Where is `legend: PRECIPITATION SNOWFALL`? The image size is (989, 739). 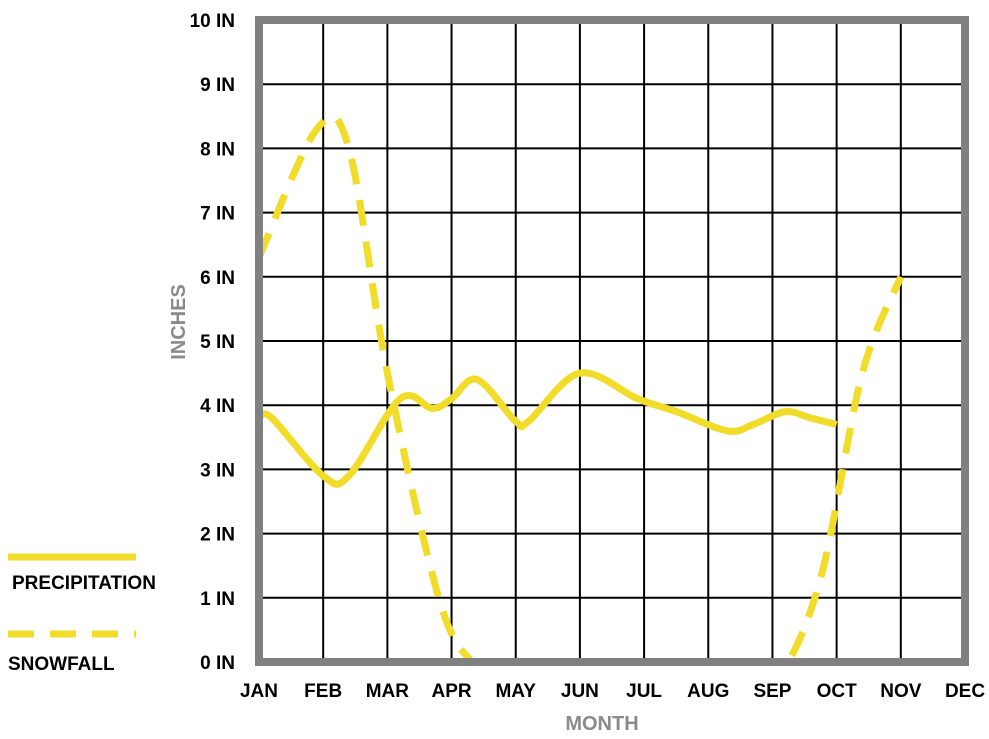 legend: PRECIPITATION SNOWFALL is located at coordinates (82, 614).